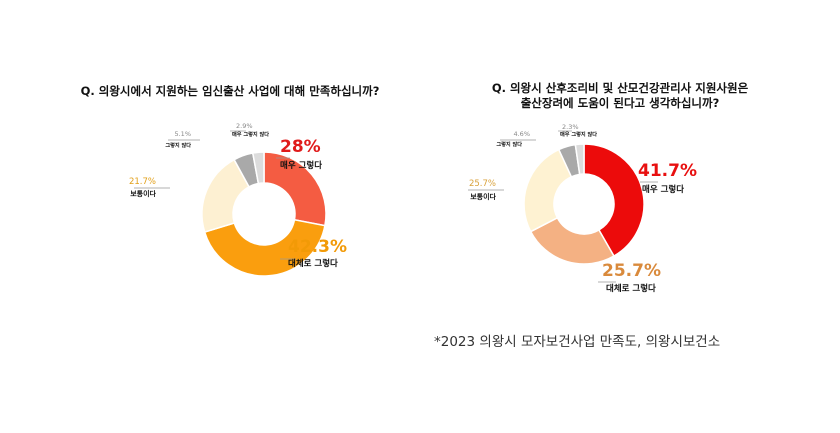  I want to click on chart-title-line: 출산장려에 도움이 된다고 생각하십니까?, so click(620, 103).